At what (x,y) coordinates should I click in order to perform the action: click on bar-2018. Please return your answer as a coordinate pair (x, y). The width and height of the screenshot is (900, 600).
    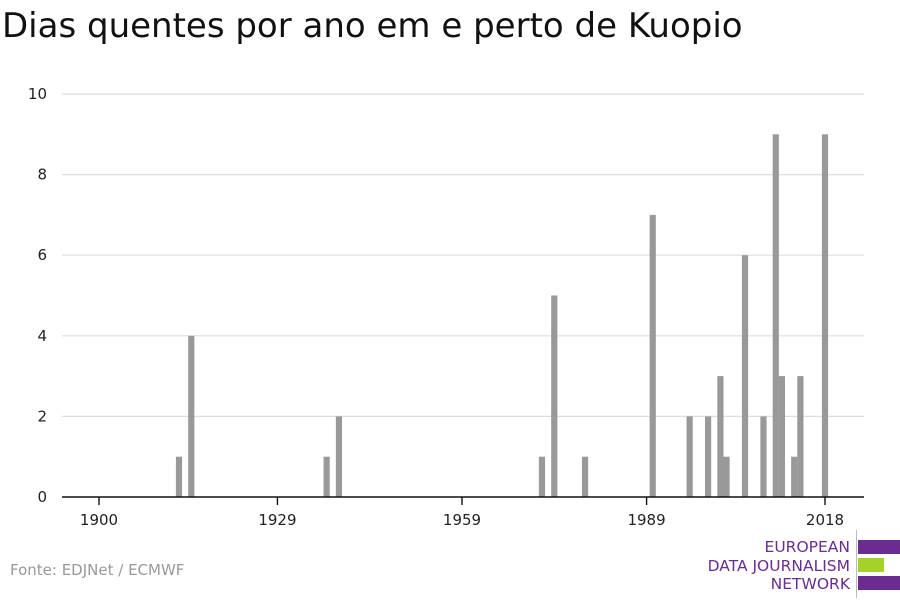
    Looking at the image, I should click on (825, 316).